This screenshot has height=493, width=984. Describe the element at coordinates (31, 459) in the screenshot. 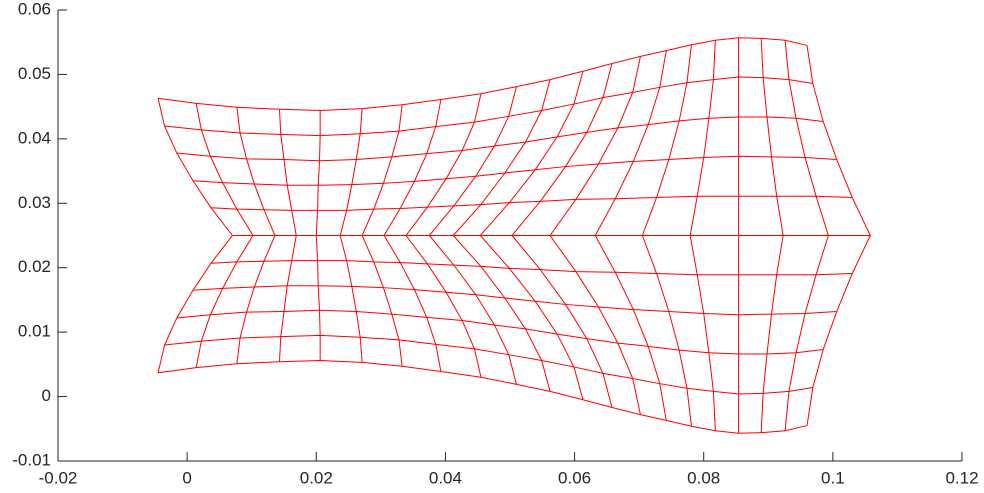

I see `y-tick-label: -0.01` at that location.